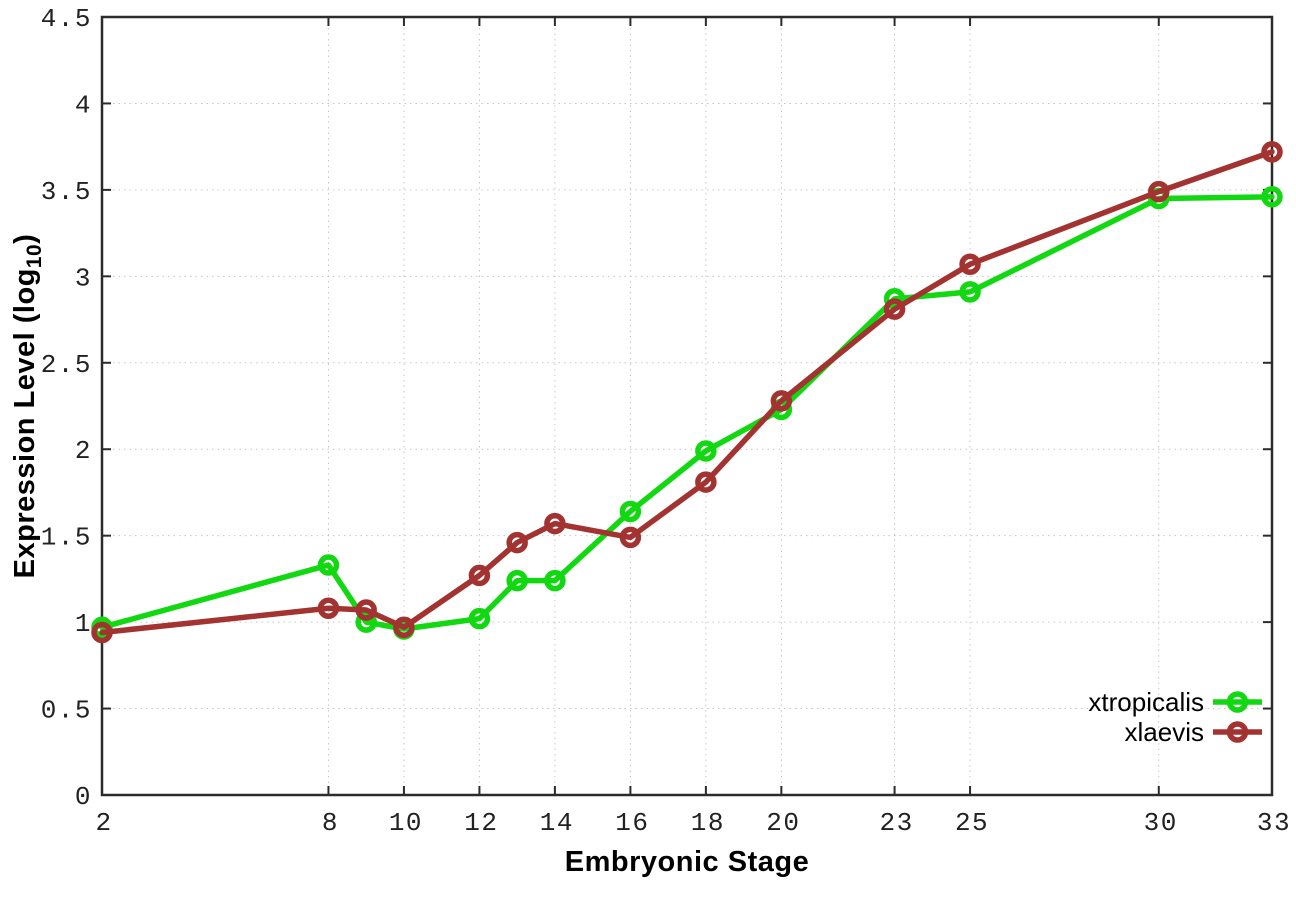  I want to click on y-tick-label: 4.5, so click(66, 19).